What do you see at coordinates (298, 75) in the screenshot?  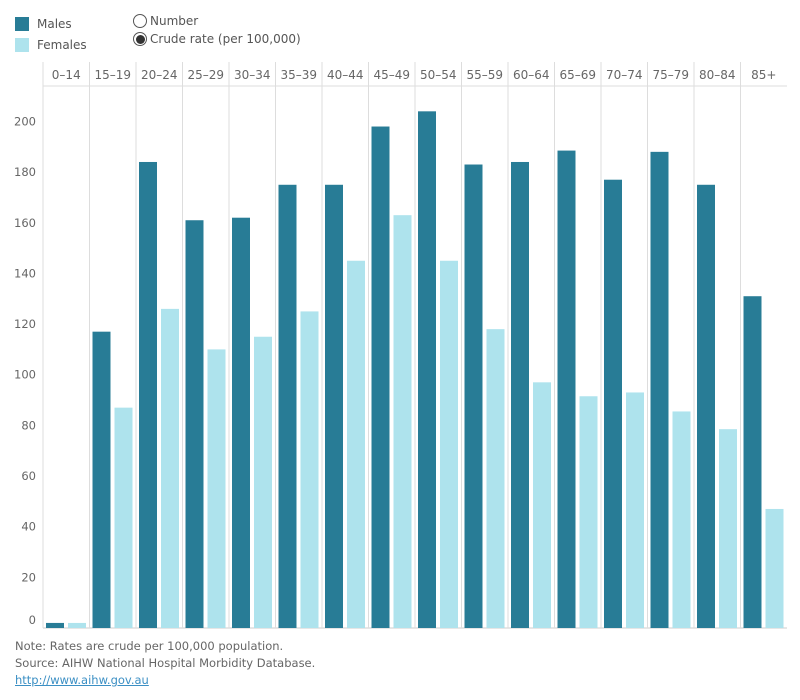 I see `category-label: 35–39` at bounding box center [298, 75].